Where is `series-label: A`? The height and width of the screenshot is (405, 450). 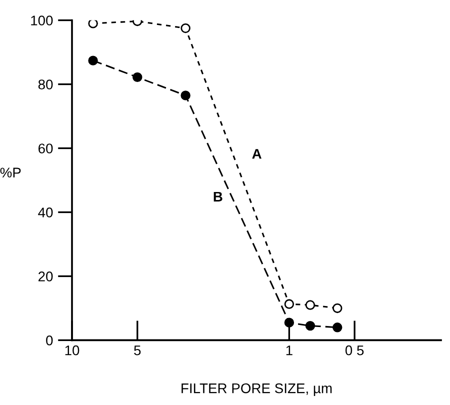
series-label: A is located at coordinates (257, 154).